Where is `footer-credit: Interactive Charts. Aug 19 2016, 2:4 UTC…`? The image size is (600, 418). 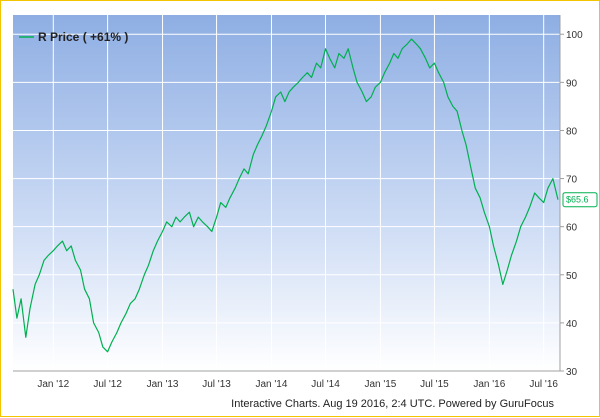 footer-credit: Interactive Charts. Aug 19 2016, 2:4 UTC… is located at coordinates (392, 404).